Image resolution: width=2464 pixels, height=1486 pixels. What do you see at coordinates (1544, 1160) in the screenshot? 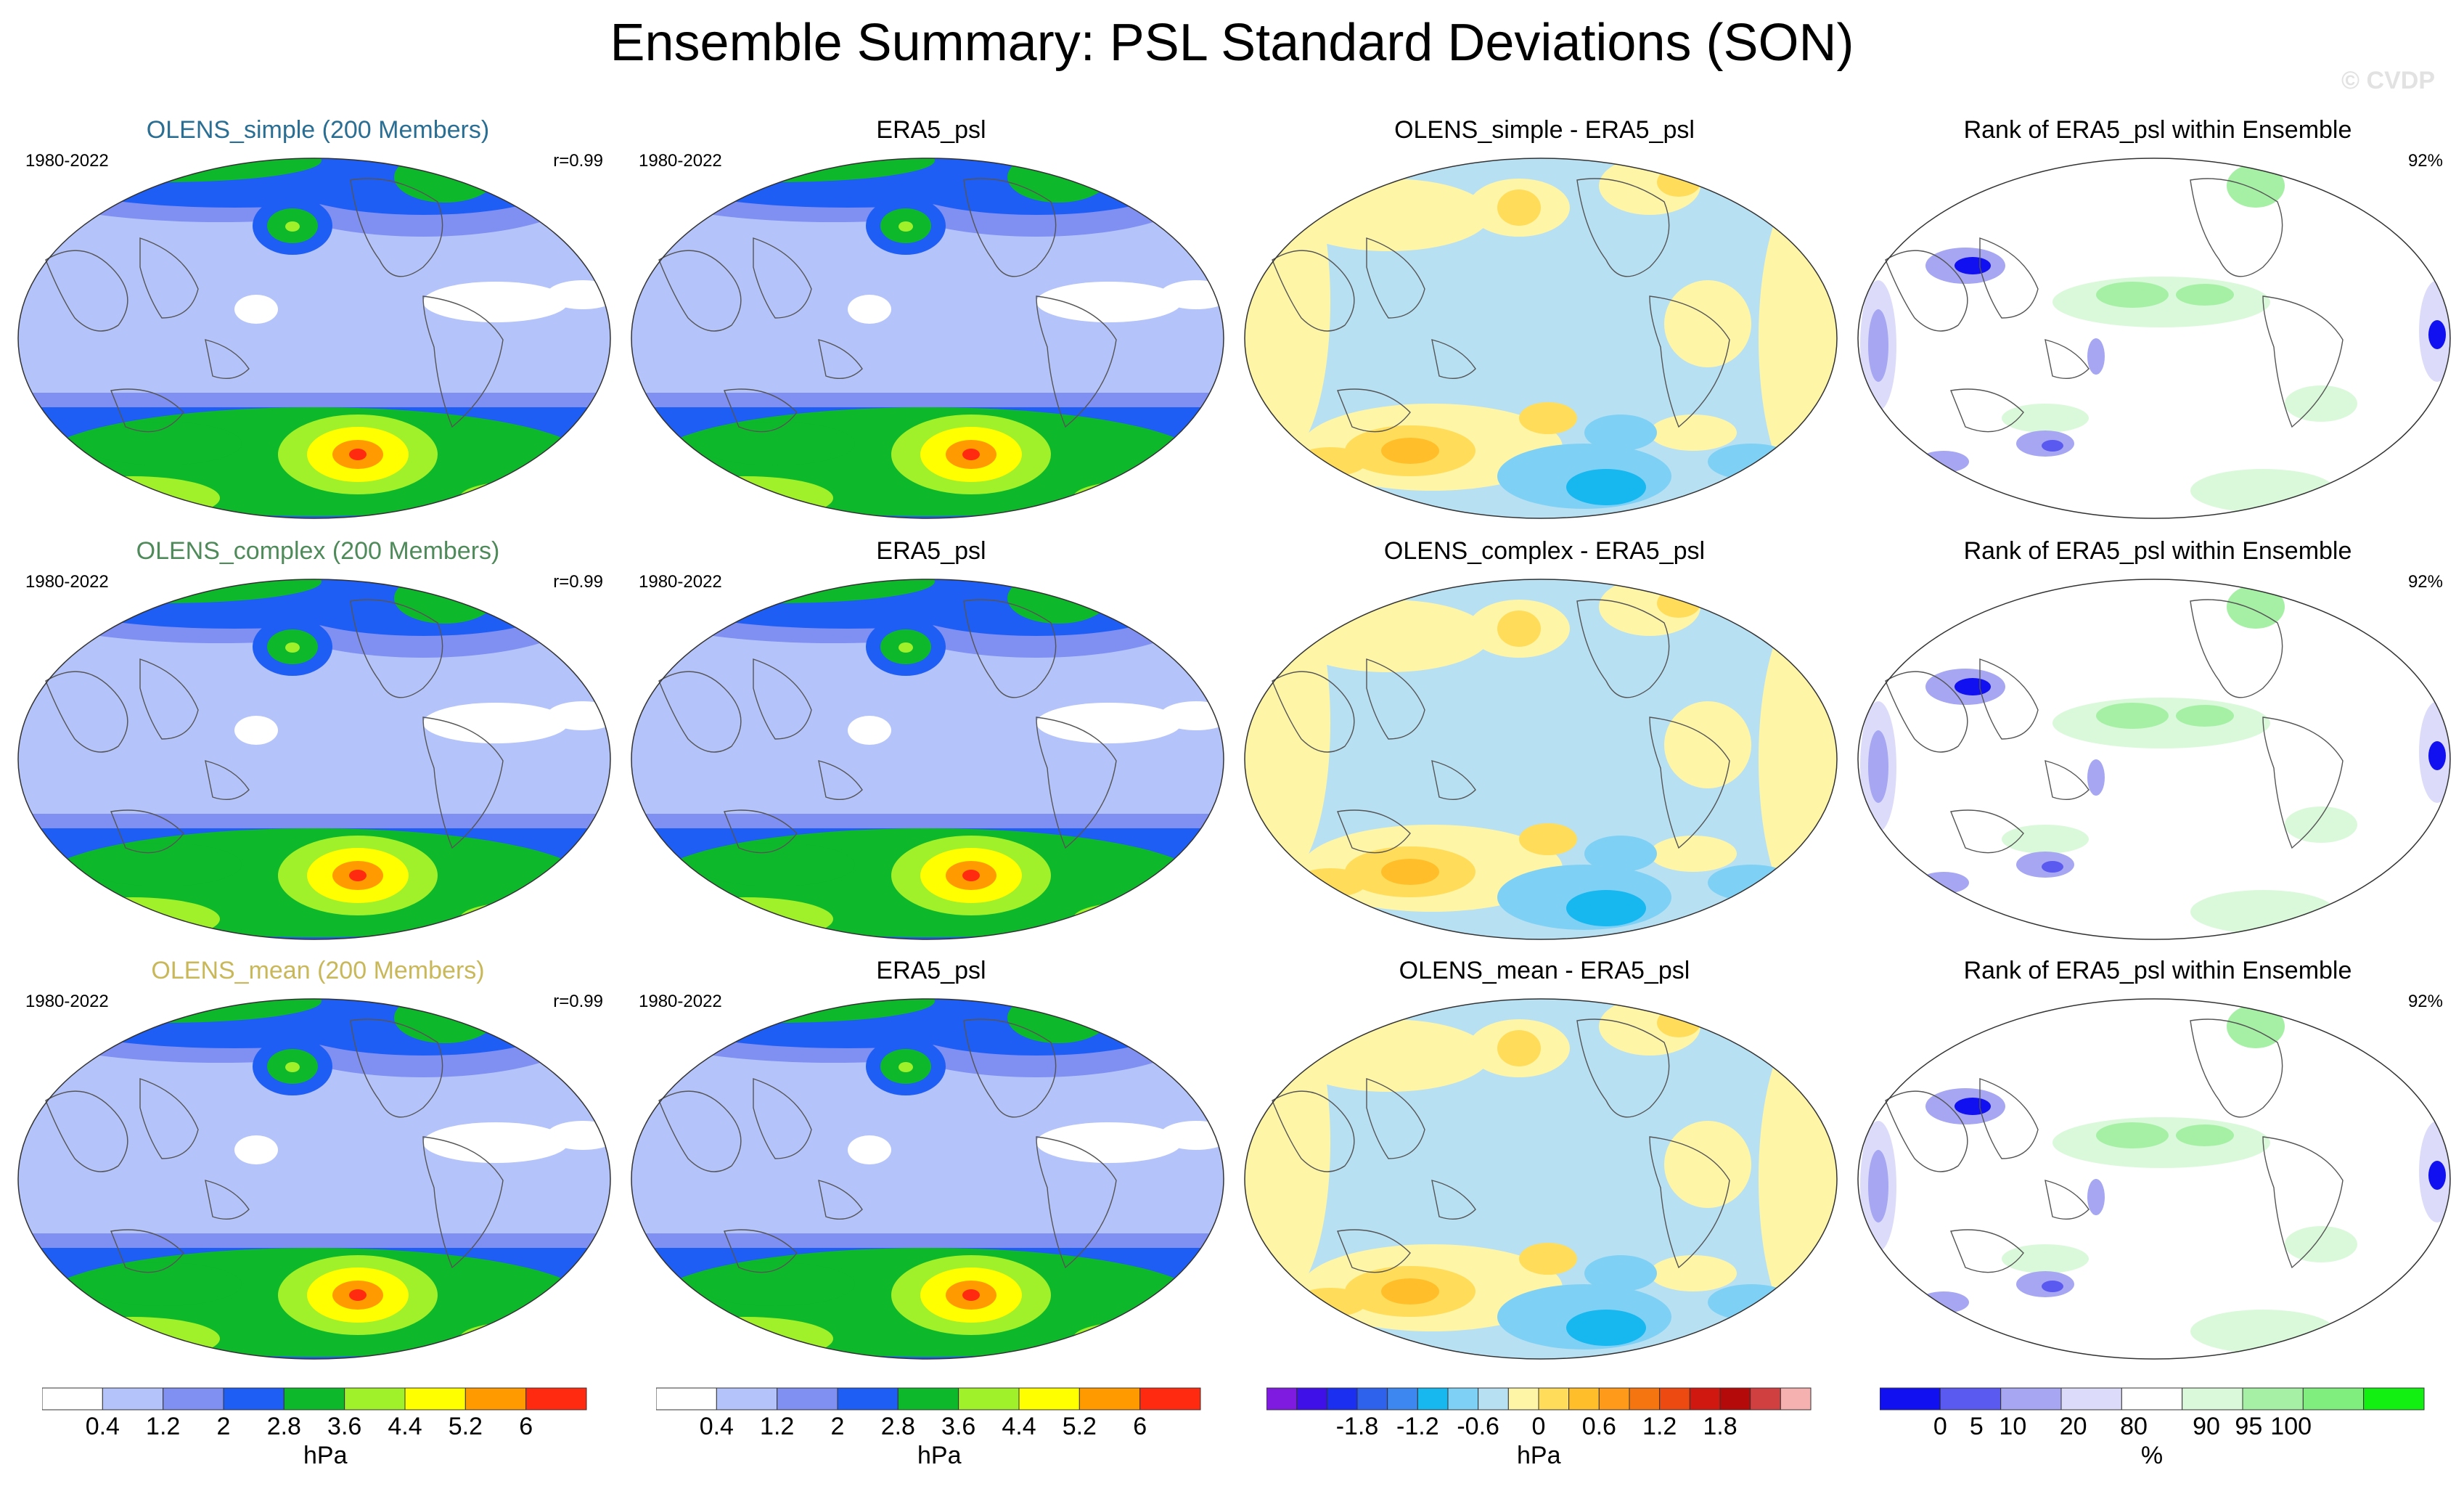
I see `map-panel: OLENS_mean - ERA5_psl` at bounding box center [1544, 1160].